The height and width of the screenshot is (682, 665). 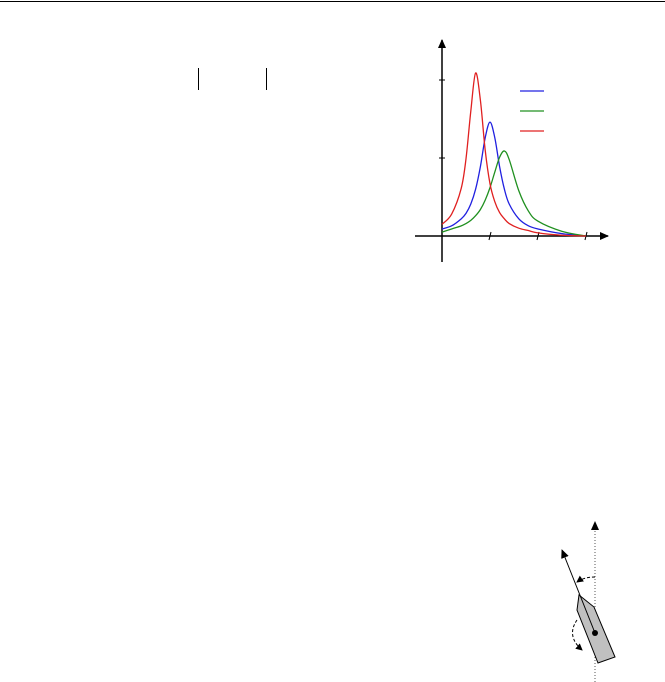 What do you see at coordinates (578, 591) in the screenshot?
I see `heading-arrow` at bounding box center [578, 591].